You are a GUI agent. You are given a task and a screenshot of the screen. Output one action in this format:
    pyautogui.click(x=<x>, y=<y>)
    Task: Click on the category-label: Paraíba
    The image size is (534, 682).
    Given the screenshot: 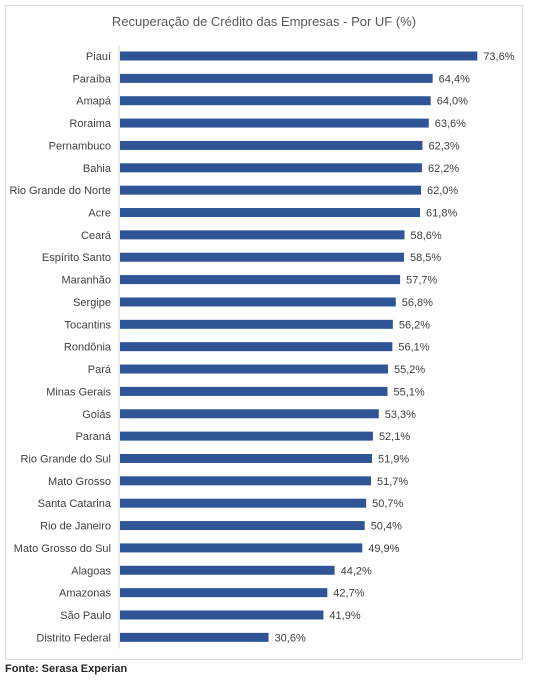 What is the action you would take?
    pyautogui.click(x=91, y=79)
    